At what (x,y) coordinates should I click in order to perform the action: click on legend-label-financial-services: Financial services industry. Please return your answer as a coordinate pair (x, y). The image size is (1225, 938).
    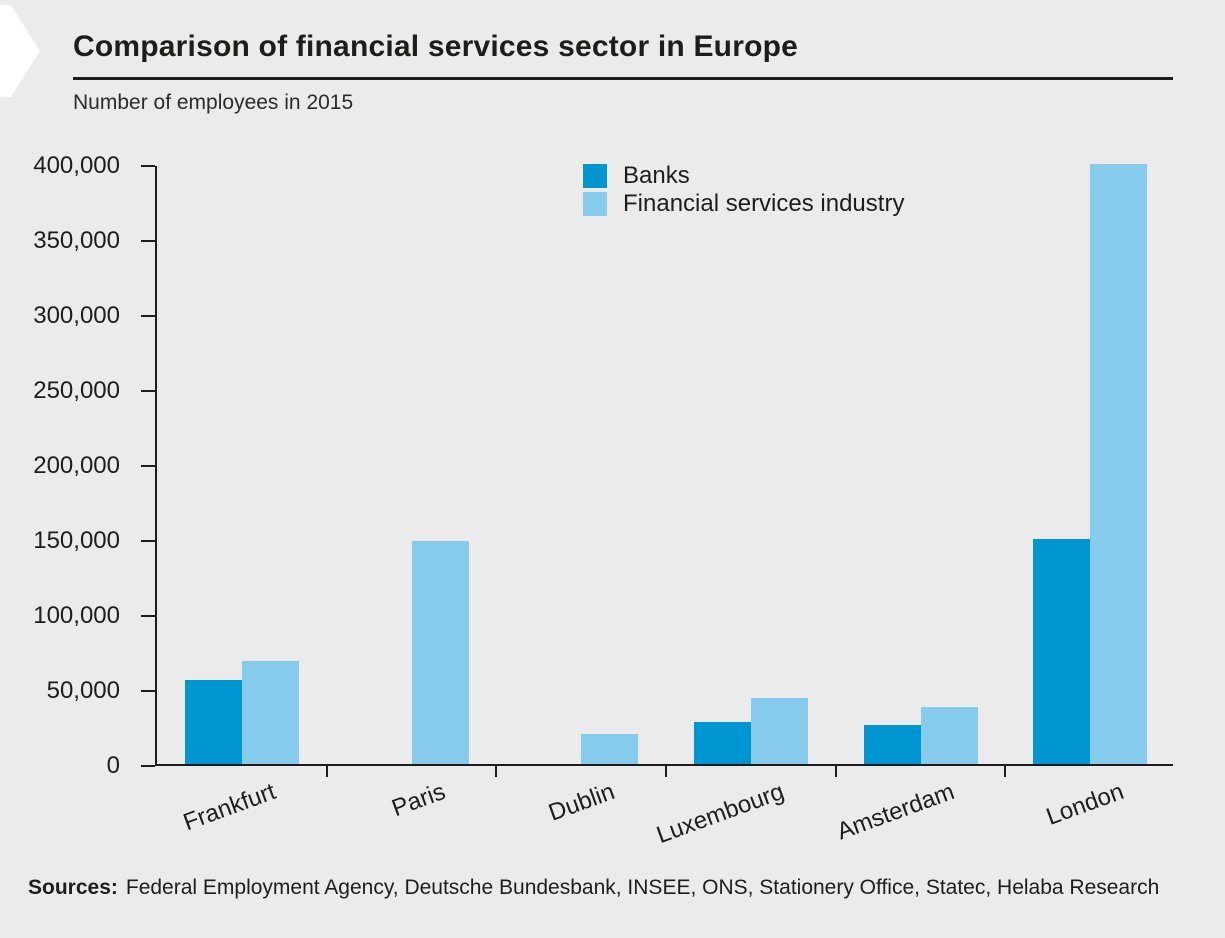
    Looking at the image, I should click on (764, 203).